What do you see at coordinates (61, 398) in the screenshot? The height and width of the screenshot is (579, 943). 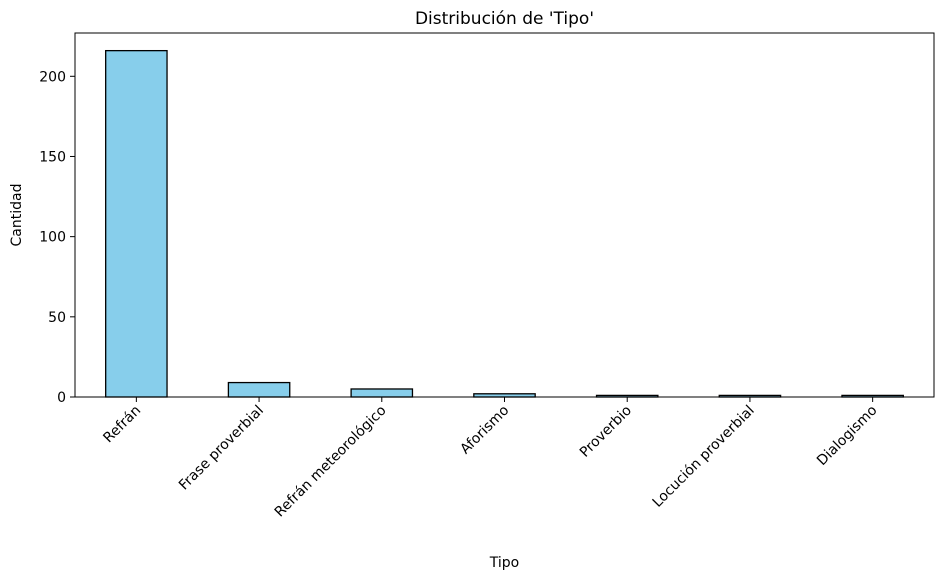 I see `y-tick-label: 0` at bounding box center [61, 398].